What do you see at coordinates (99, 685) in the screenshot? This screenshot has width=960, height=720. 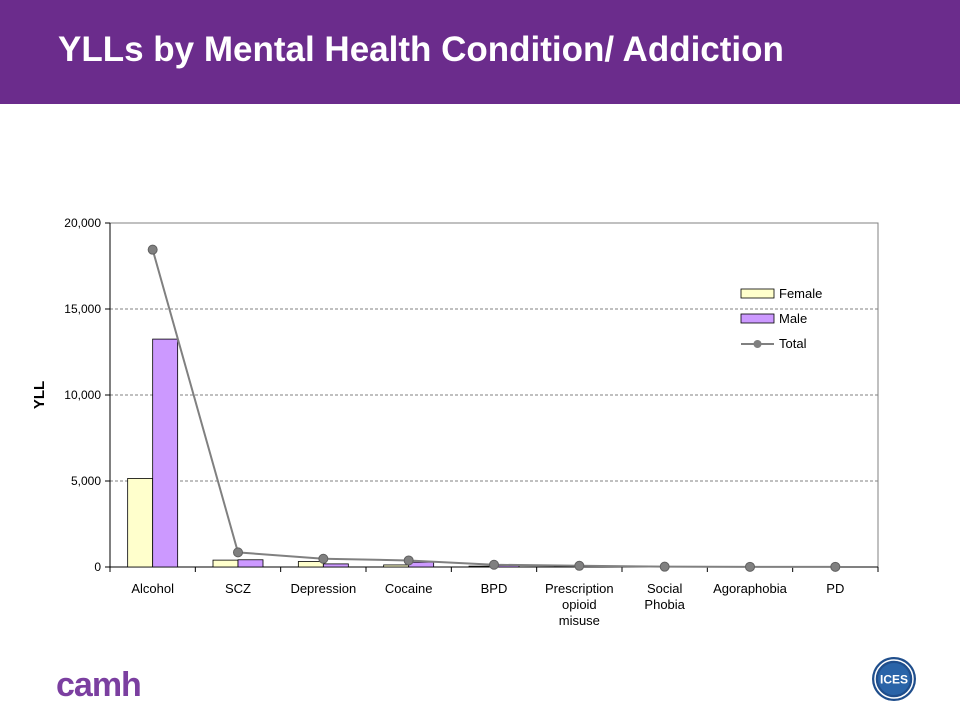 I see `camh-logo: camh` at bounding box center [99, 685].